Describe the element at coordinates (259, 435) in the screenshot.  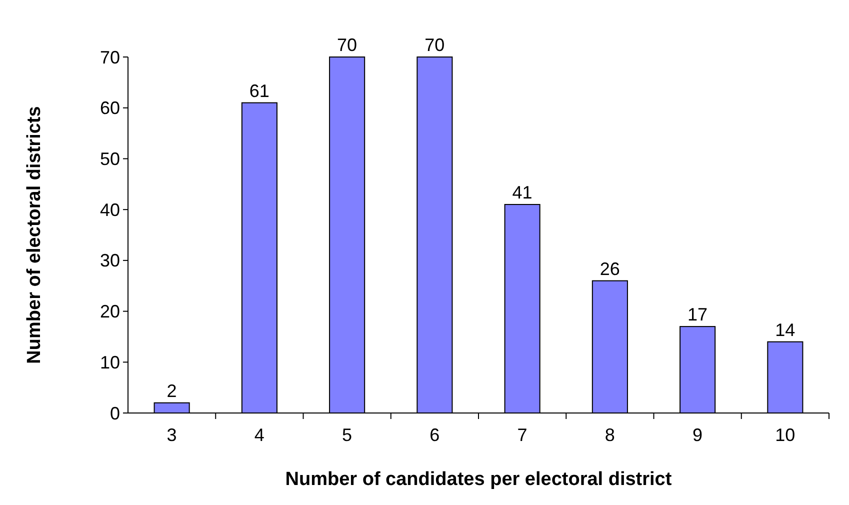
I see `x-tick-label: 4` at that location.